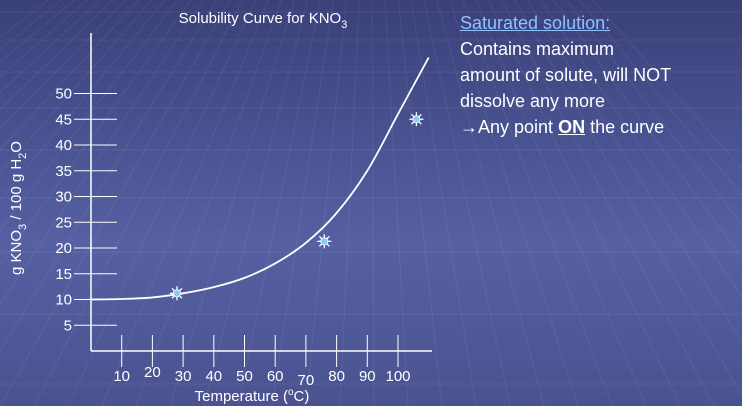 The width and height of the screenshot is (742, 406). What do you see at coordinates (566, 75) in the screenshot?
I see `description-line-2: amount of solute, will NOT` at bounding box center [566, 75].